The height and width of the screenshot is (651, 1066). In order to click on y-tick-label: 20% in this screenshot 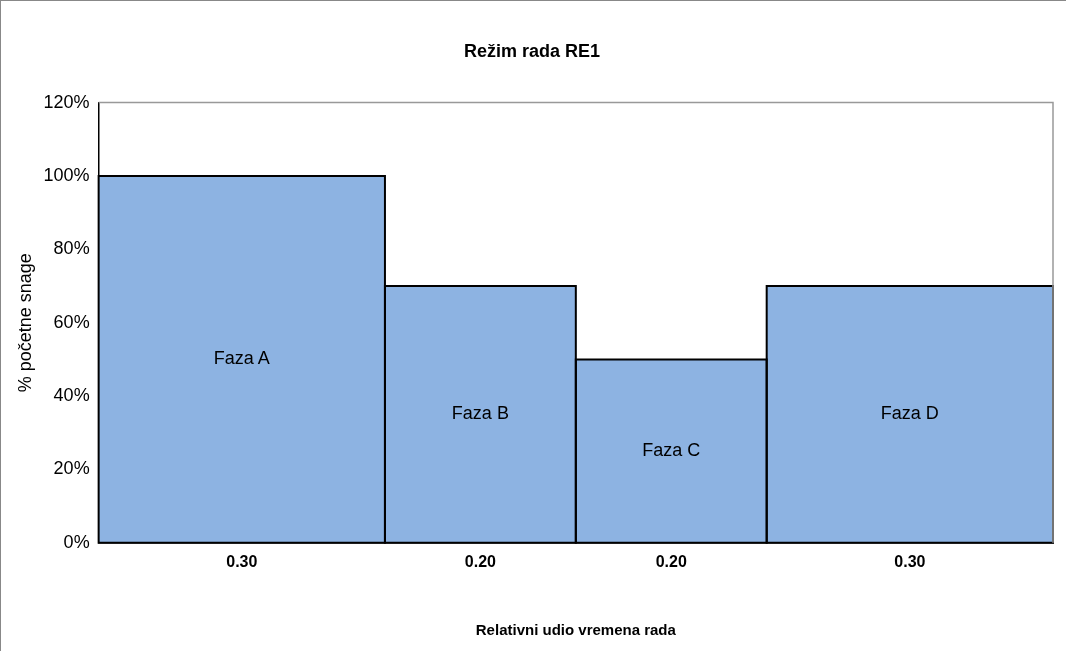, I will do `click(71, 468)`.